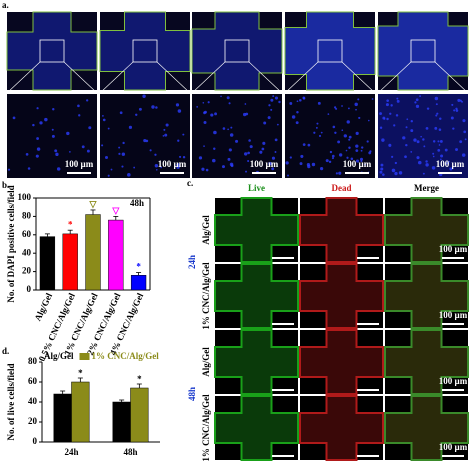 Image resolution: width=474 pixels, height=466 pixels. What do you see at coordinates (33, 421) in the screenshot?
I see `y-tick-label: 20` at bounding box center [33, 421].